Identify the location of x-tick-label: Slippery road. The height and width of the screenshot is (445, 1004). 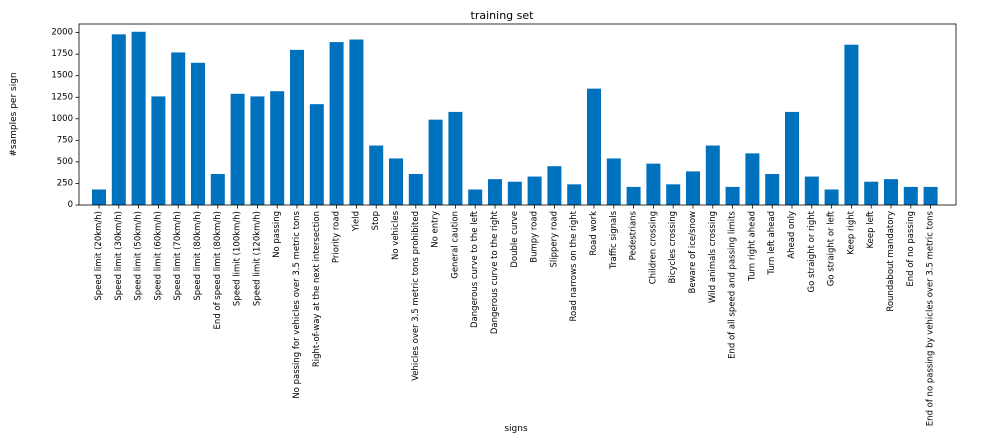
(554, 239).